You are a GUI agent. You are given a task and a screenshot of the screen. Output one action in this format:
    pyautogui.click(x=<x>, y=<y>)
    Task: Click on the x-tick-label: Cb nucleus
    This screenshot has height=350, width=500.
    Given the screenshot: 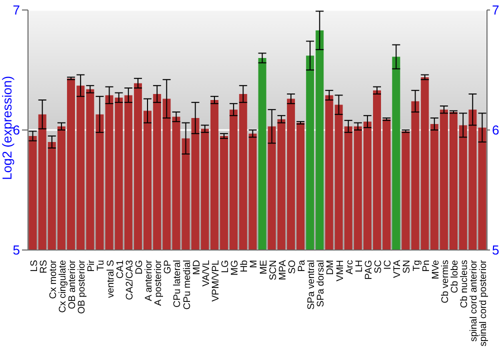 What is the action you would take?
    pyautogui.click(x=464, y=284)
    